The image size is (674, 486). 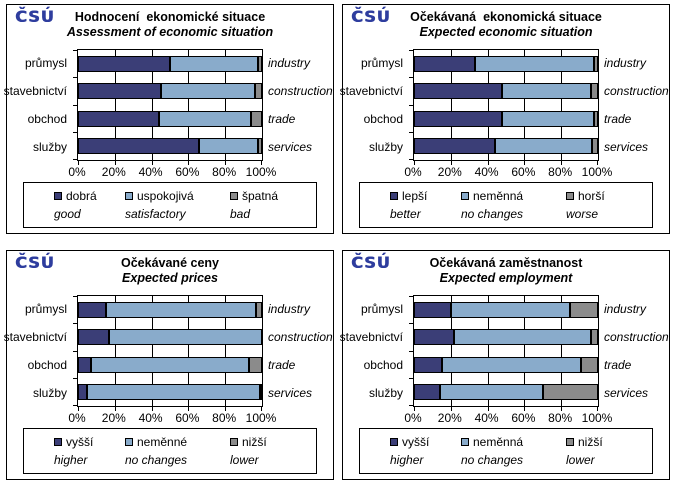 I want to click on x-axis-label: 80%, so click(x=224, y=172).